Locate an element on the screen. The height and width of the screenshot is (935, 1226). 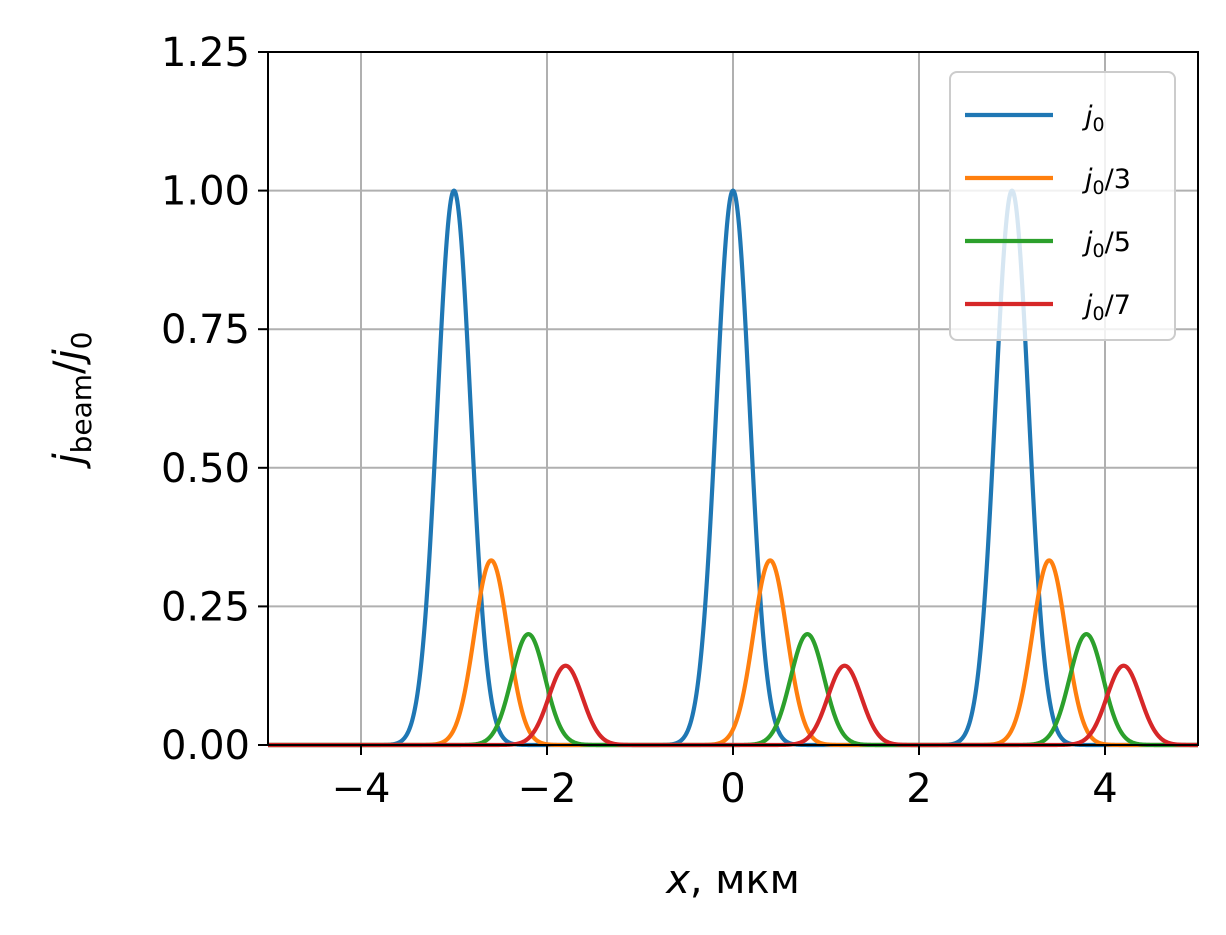
y-tick-label: 0.75 is located at coordinates (205, 330).